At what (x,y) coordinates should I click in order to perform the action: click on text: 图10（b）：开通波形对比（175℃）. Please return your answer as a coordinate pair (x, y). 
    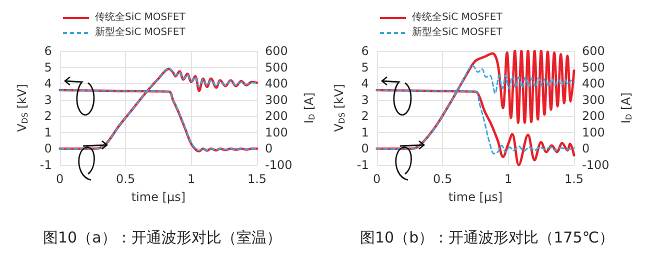
    Looking at the image, I should click on (487, 237).